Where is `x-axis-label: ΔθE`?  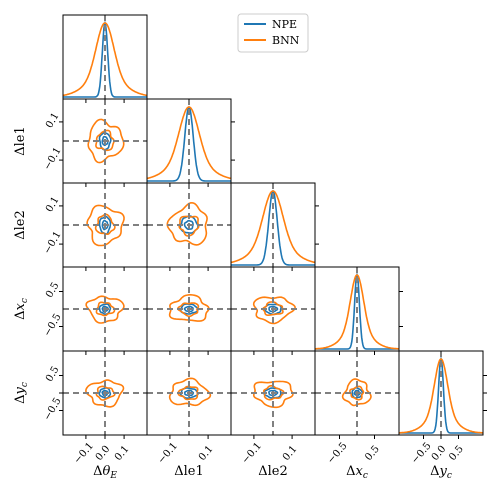
x-axis-label: ΔθE is located at coordinates (105, 472).